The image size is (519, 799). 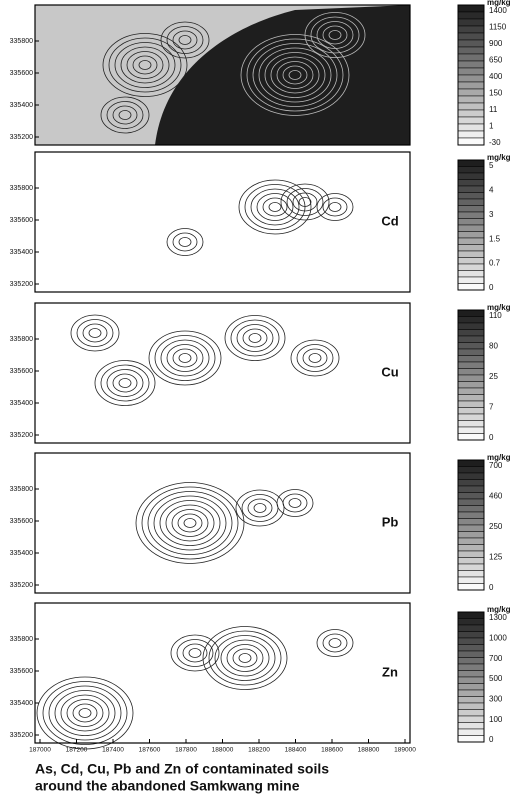 What do you see at coordinates (21, 639) in the screenshot?
I see `y-tick-label: 335800` at bounding box center [21, 639].